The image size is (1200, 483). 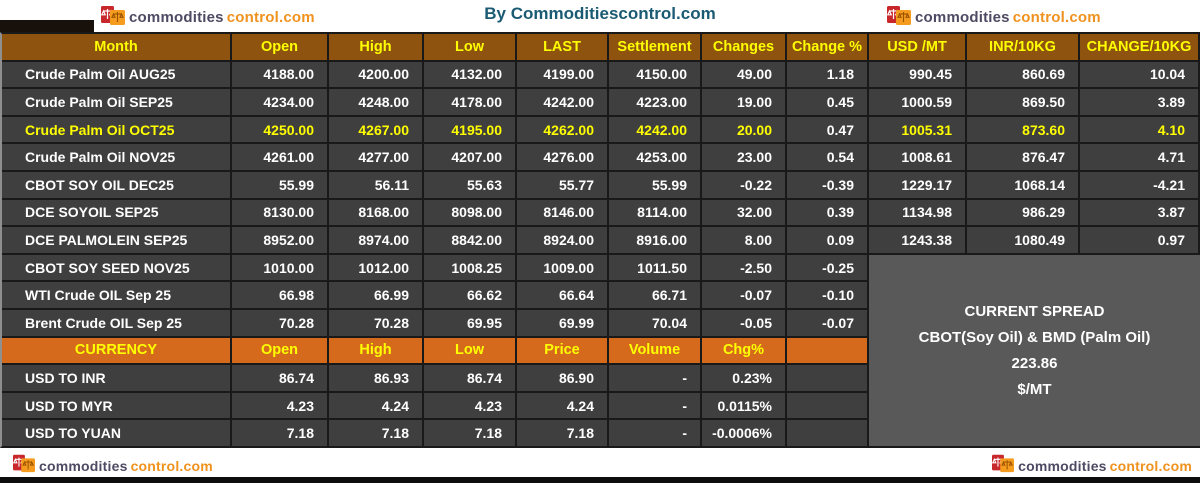 What do you see at coordinates (654, 405) in the screenshot?
I see `cell-settlement: -` at bounding box center [654, 405].